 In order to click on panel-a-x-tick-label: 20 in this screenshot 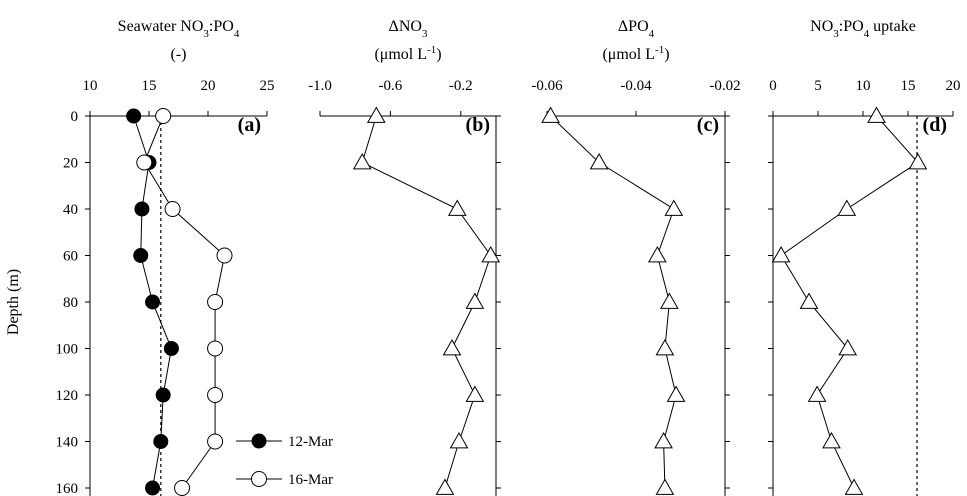, I will do `click(208, 86)`.